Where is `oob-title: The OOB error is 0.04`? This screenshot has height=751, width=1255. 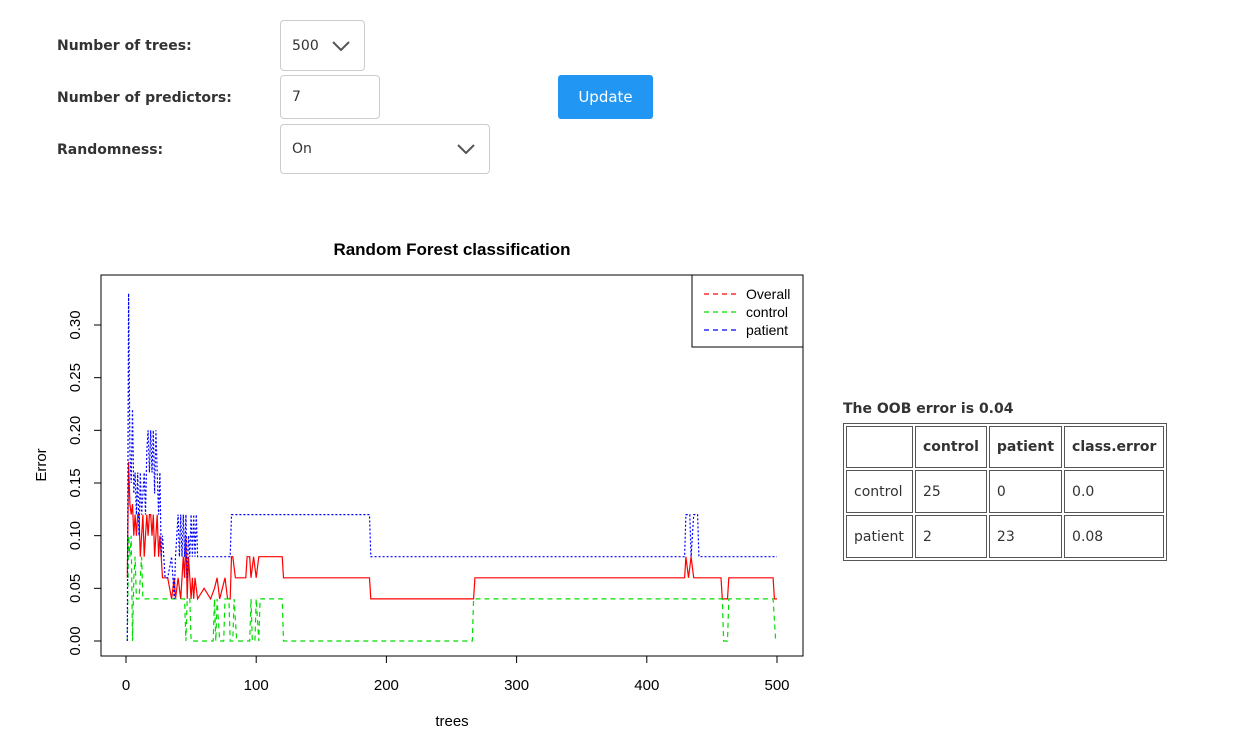
oob-title: The OOB error is 0.04 is located at coordinates (928, 409).